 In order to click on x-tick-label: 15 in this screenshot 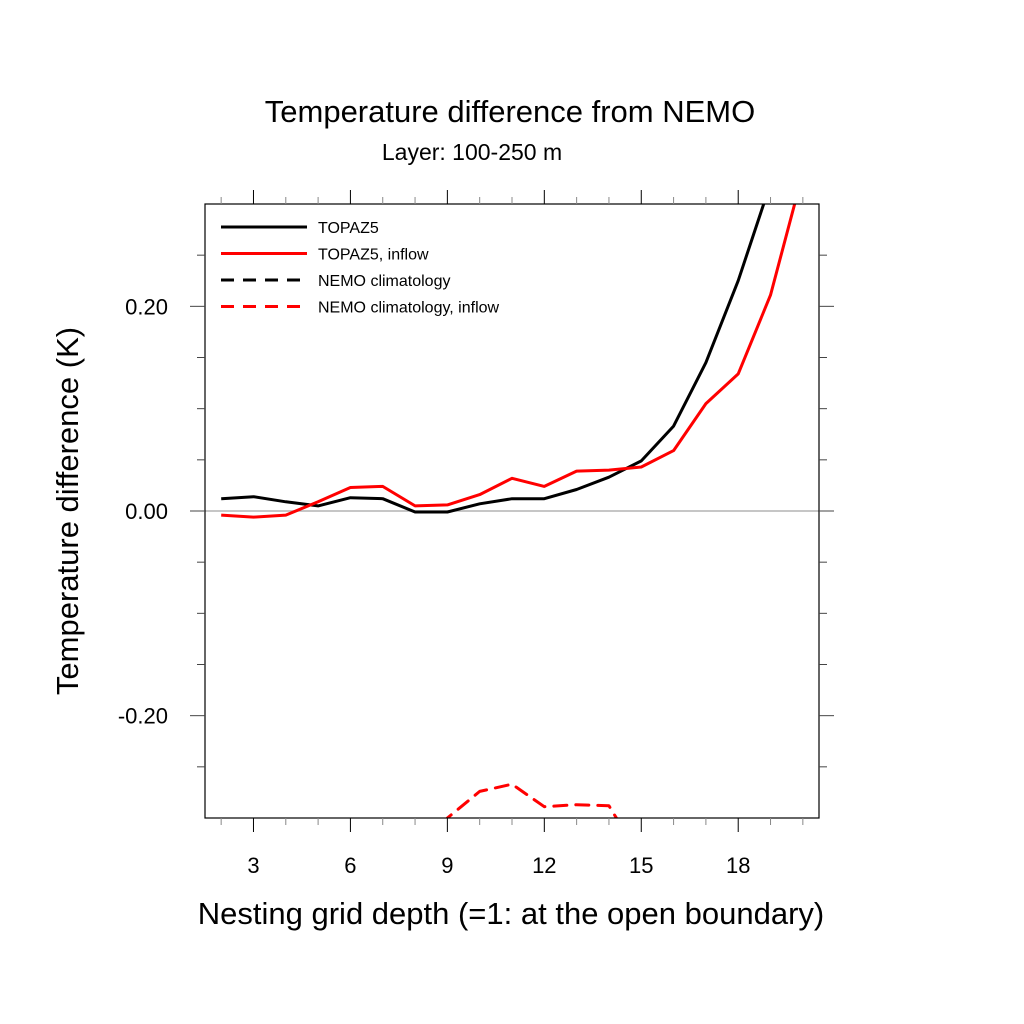, I will do `click(641, 865)`.